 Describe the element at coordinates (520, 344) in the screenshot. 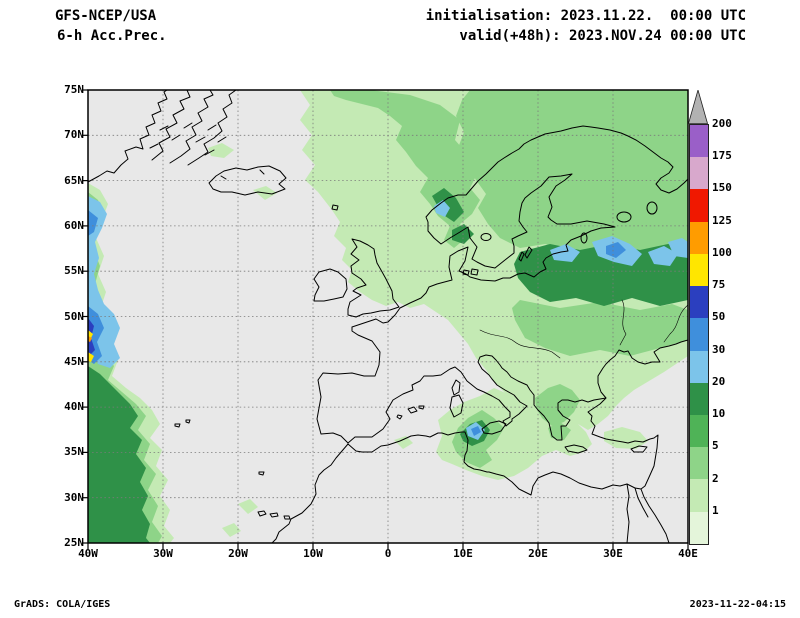

I see `river-danube` at that location.